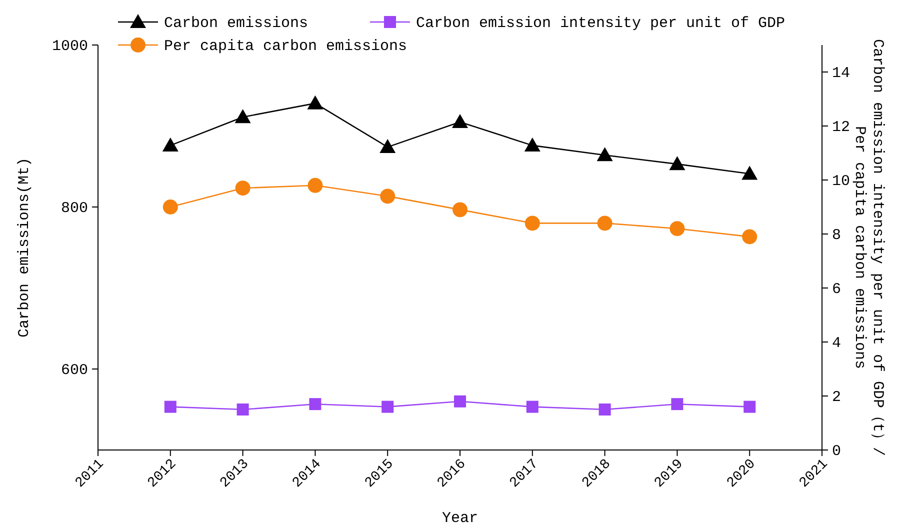 The width and height of the screenshot is (904, 528). I want to click on y2-tick-label: 14, so click(841, 73).